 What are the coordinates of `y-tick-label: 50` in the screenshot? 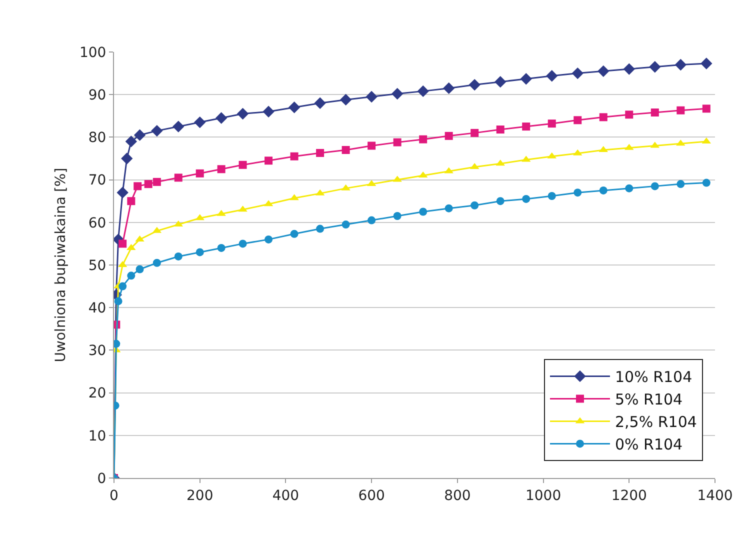 It's located at (97, 266).